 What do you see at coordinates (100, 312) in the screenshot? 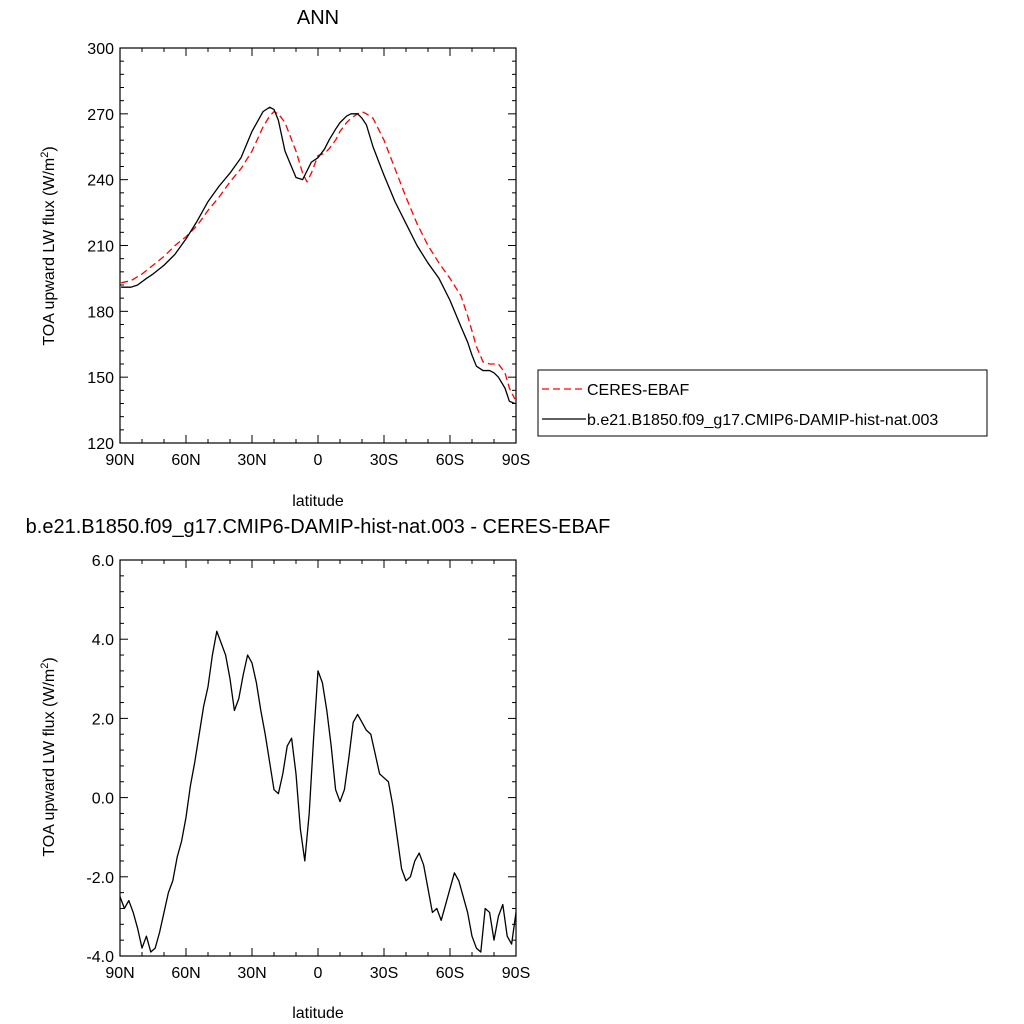
I see `y-tick-label: 180` at bounding box center [100, 312].